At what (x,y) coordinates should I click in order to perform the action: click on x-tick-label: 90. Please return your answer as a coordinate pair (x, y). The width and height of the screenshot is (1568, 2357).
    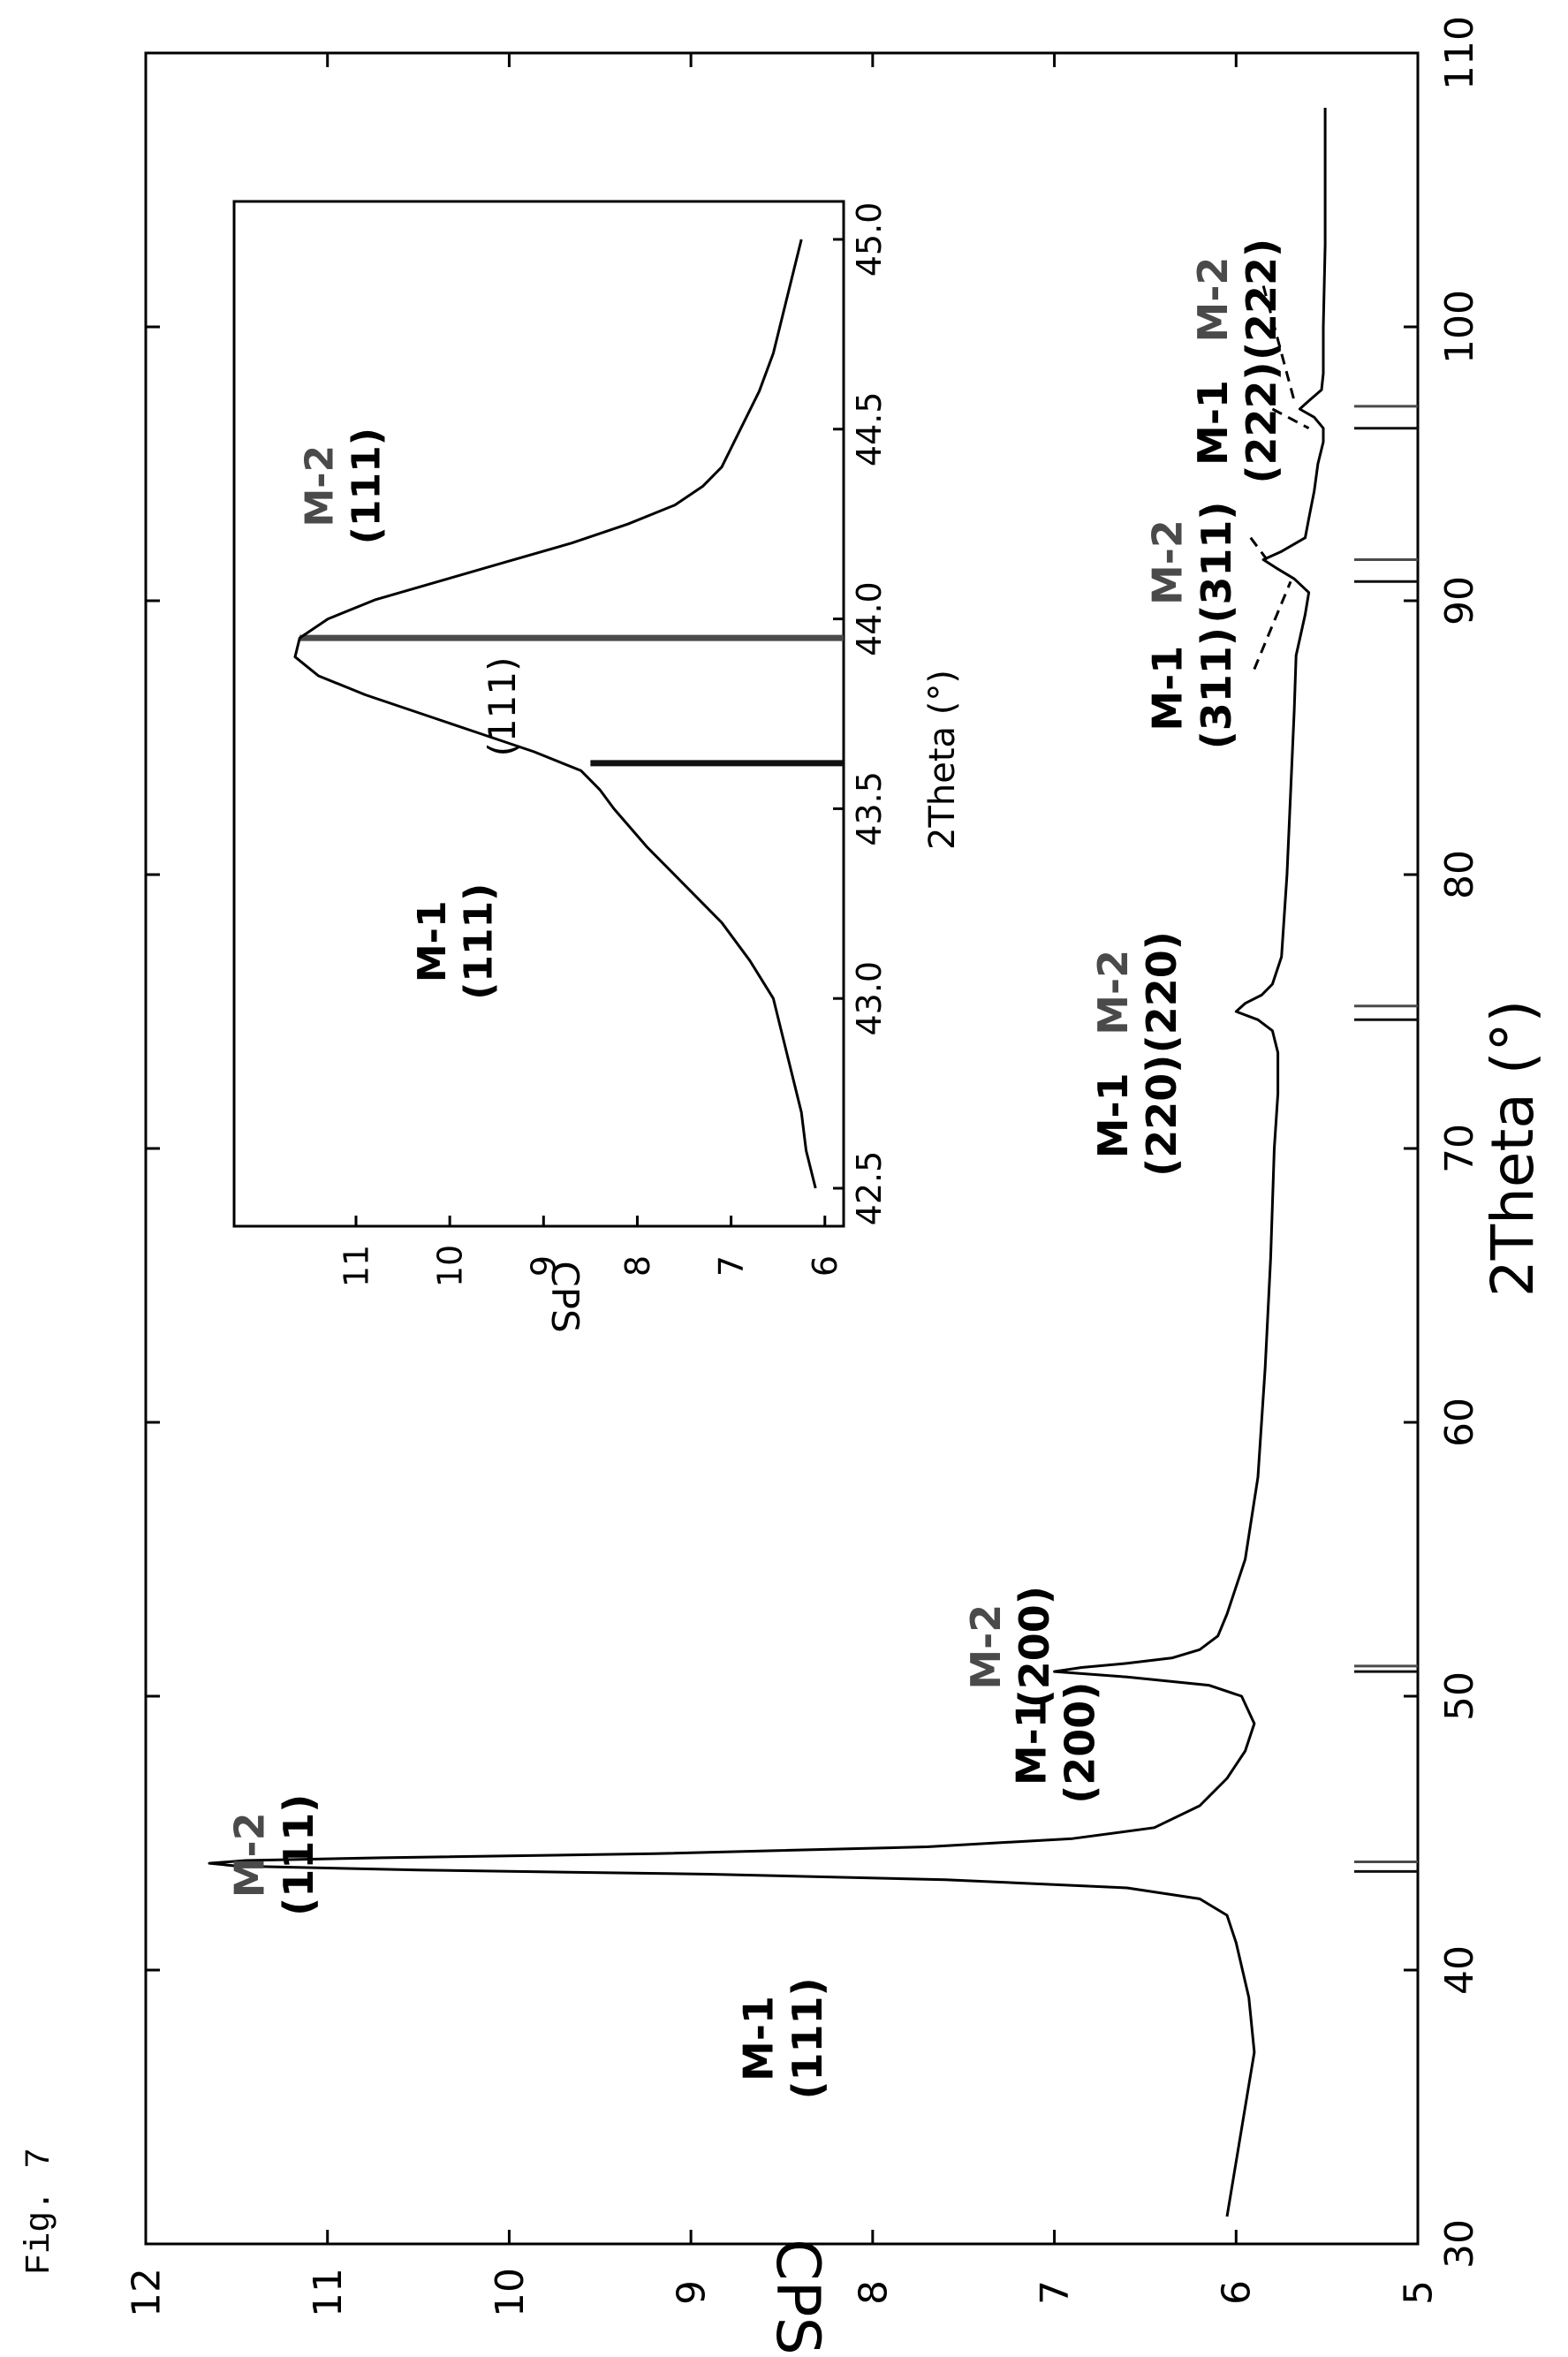
    Looking at the image, I should click on (1459, 600).